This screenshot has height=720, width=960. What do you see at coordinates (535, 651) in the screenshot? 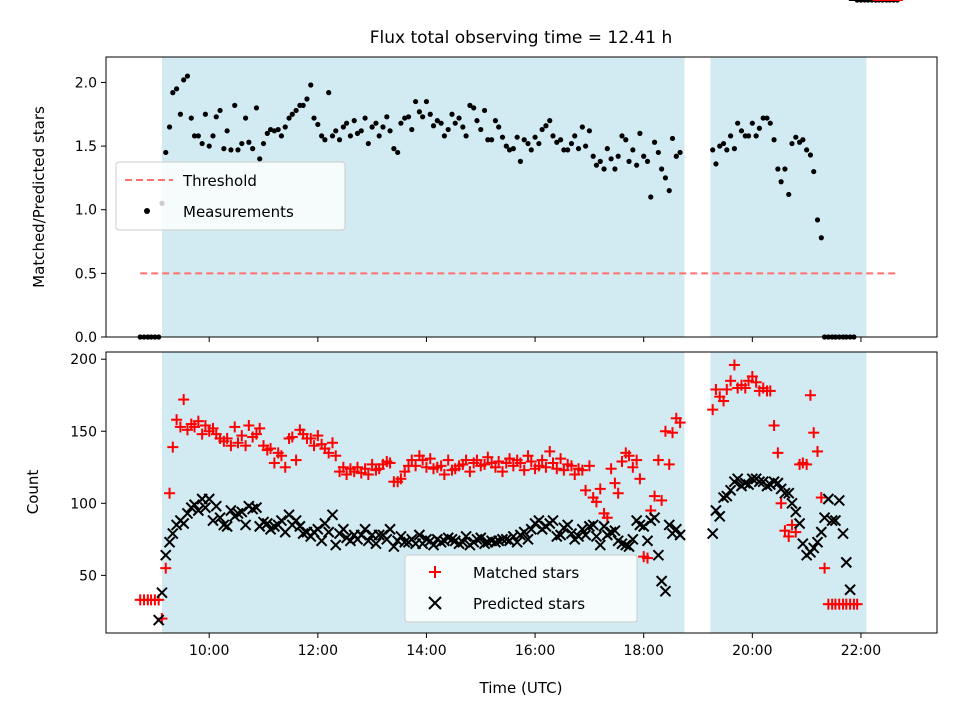
I see `x-tick-label: 16:00` at bounding box center [535, 651].